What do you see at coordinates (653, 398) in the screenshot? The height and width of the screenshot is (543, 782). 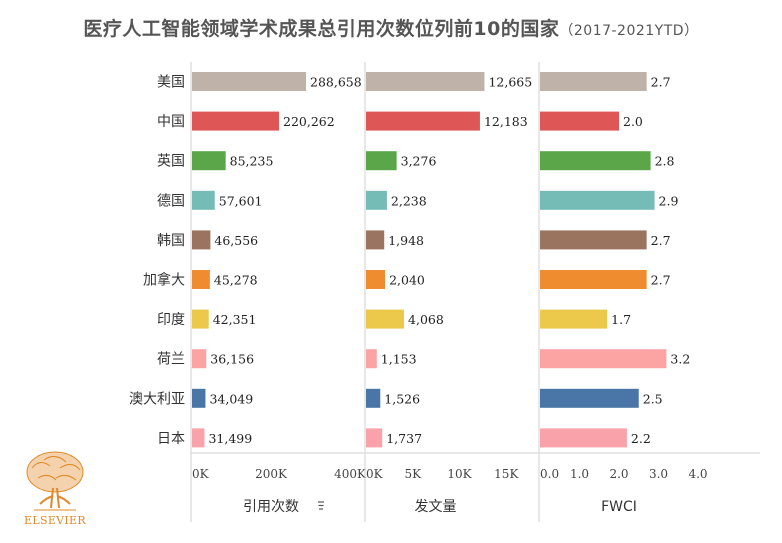 I see `data-label: 2.5` at bounding box center [653, 398].